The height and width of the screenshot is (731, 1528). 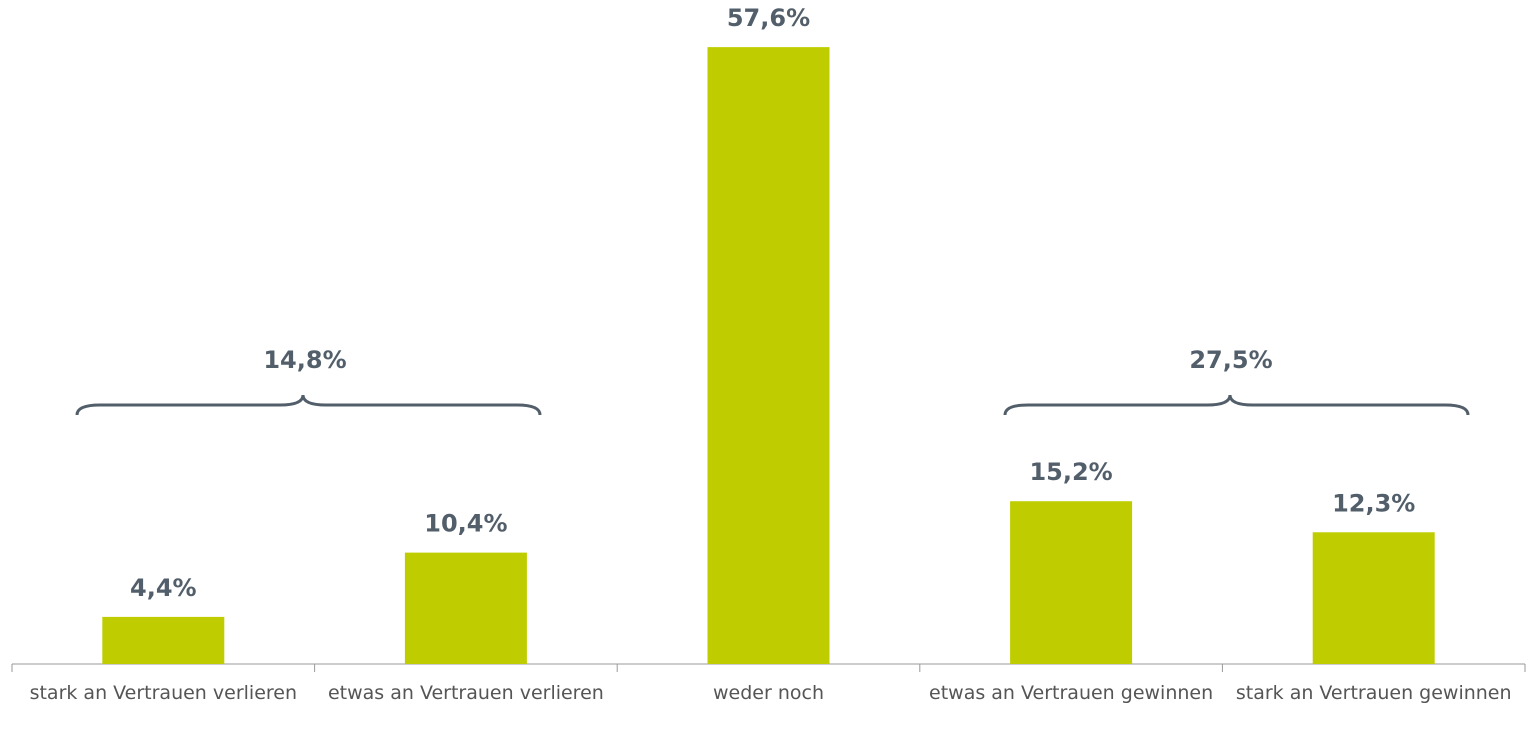 What do you see at coordinates (768, 18) in the screenshot?
I see `value-label: 57,6%` at bounding box center [768, 18].